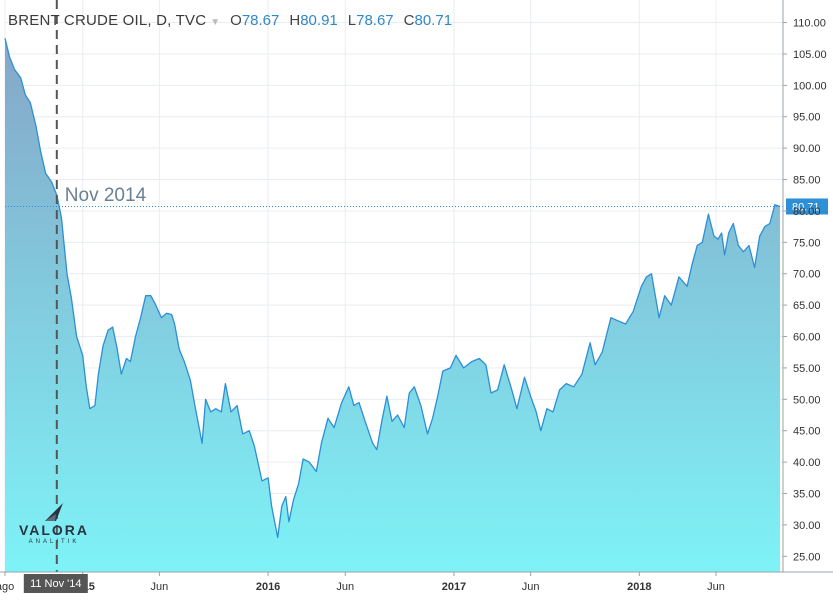 The height and width of the screenshot is (606, 833). I want to click on low-label: L, so click(352, 20).